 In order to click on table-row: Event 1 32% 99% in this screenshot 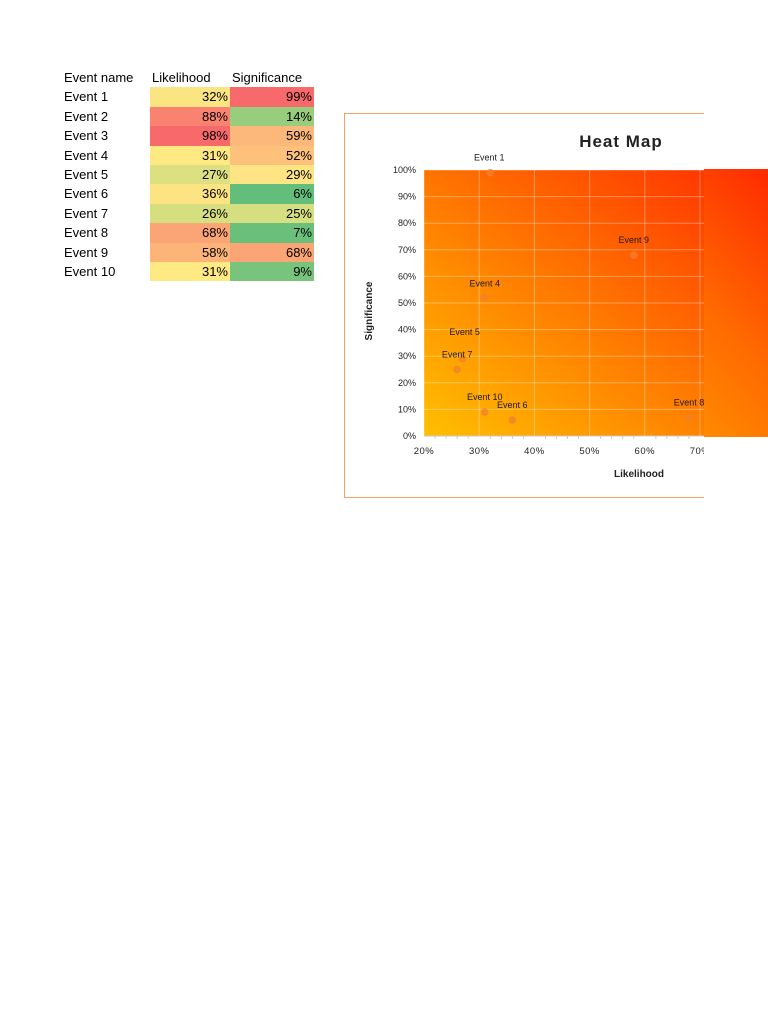, I will do `click(187, 97)`.